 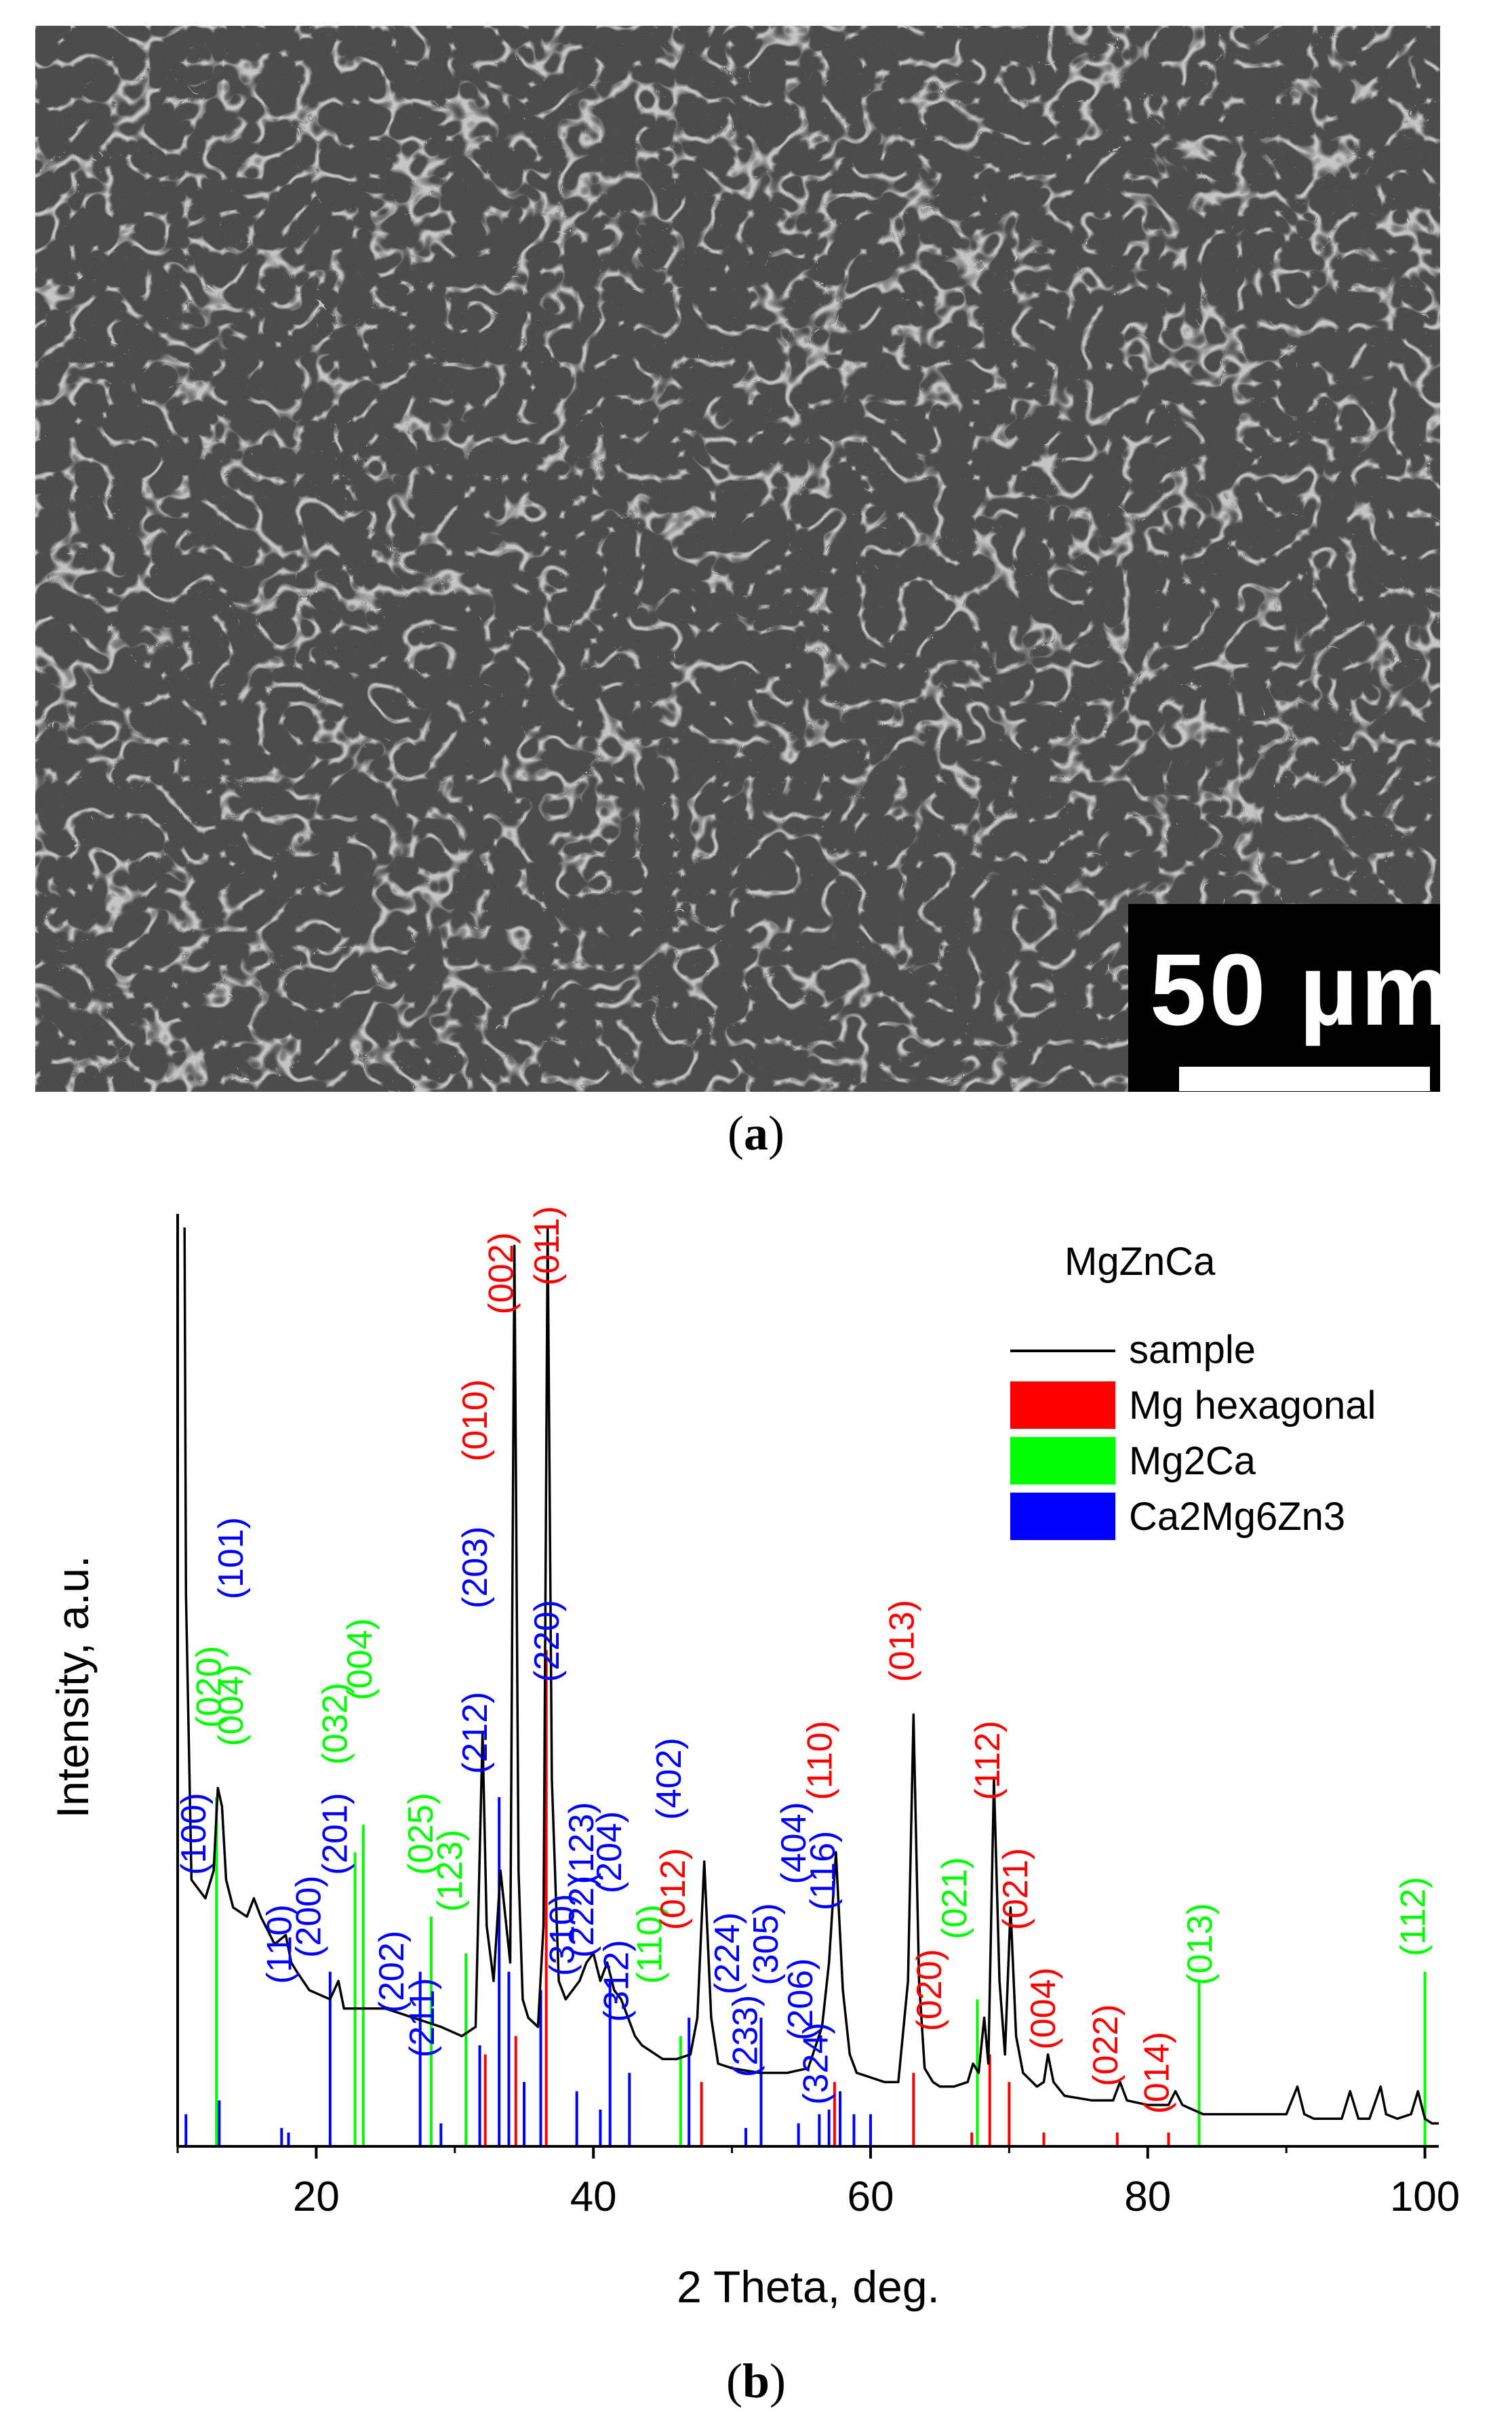 What do you see at coordinates (72, 1687) in the screenshot?
I see `y-axis-label: Intensity, a.u.` at bounding box center [72, 1687].